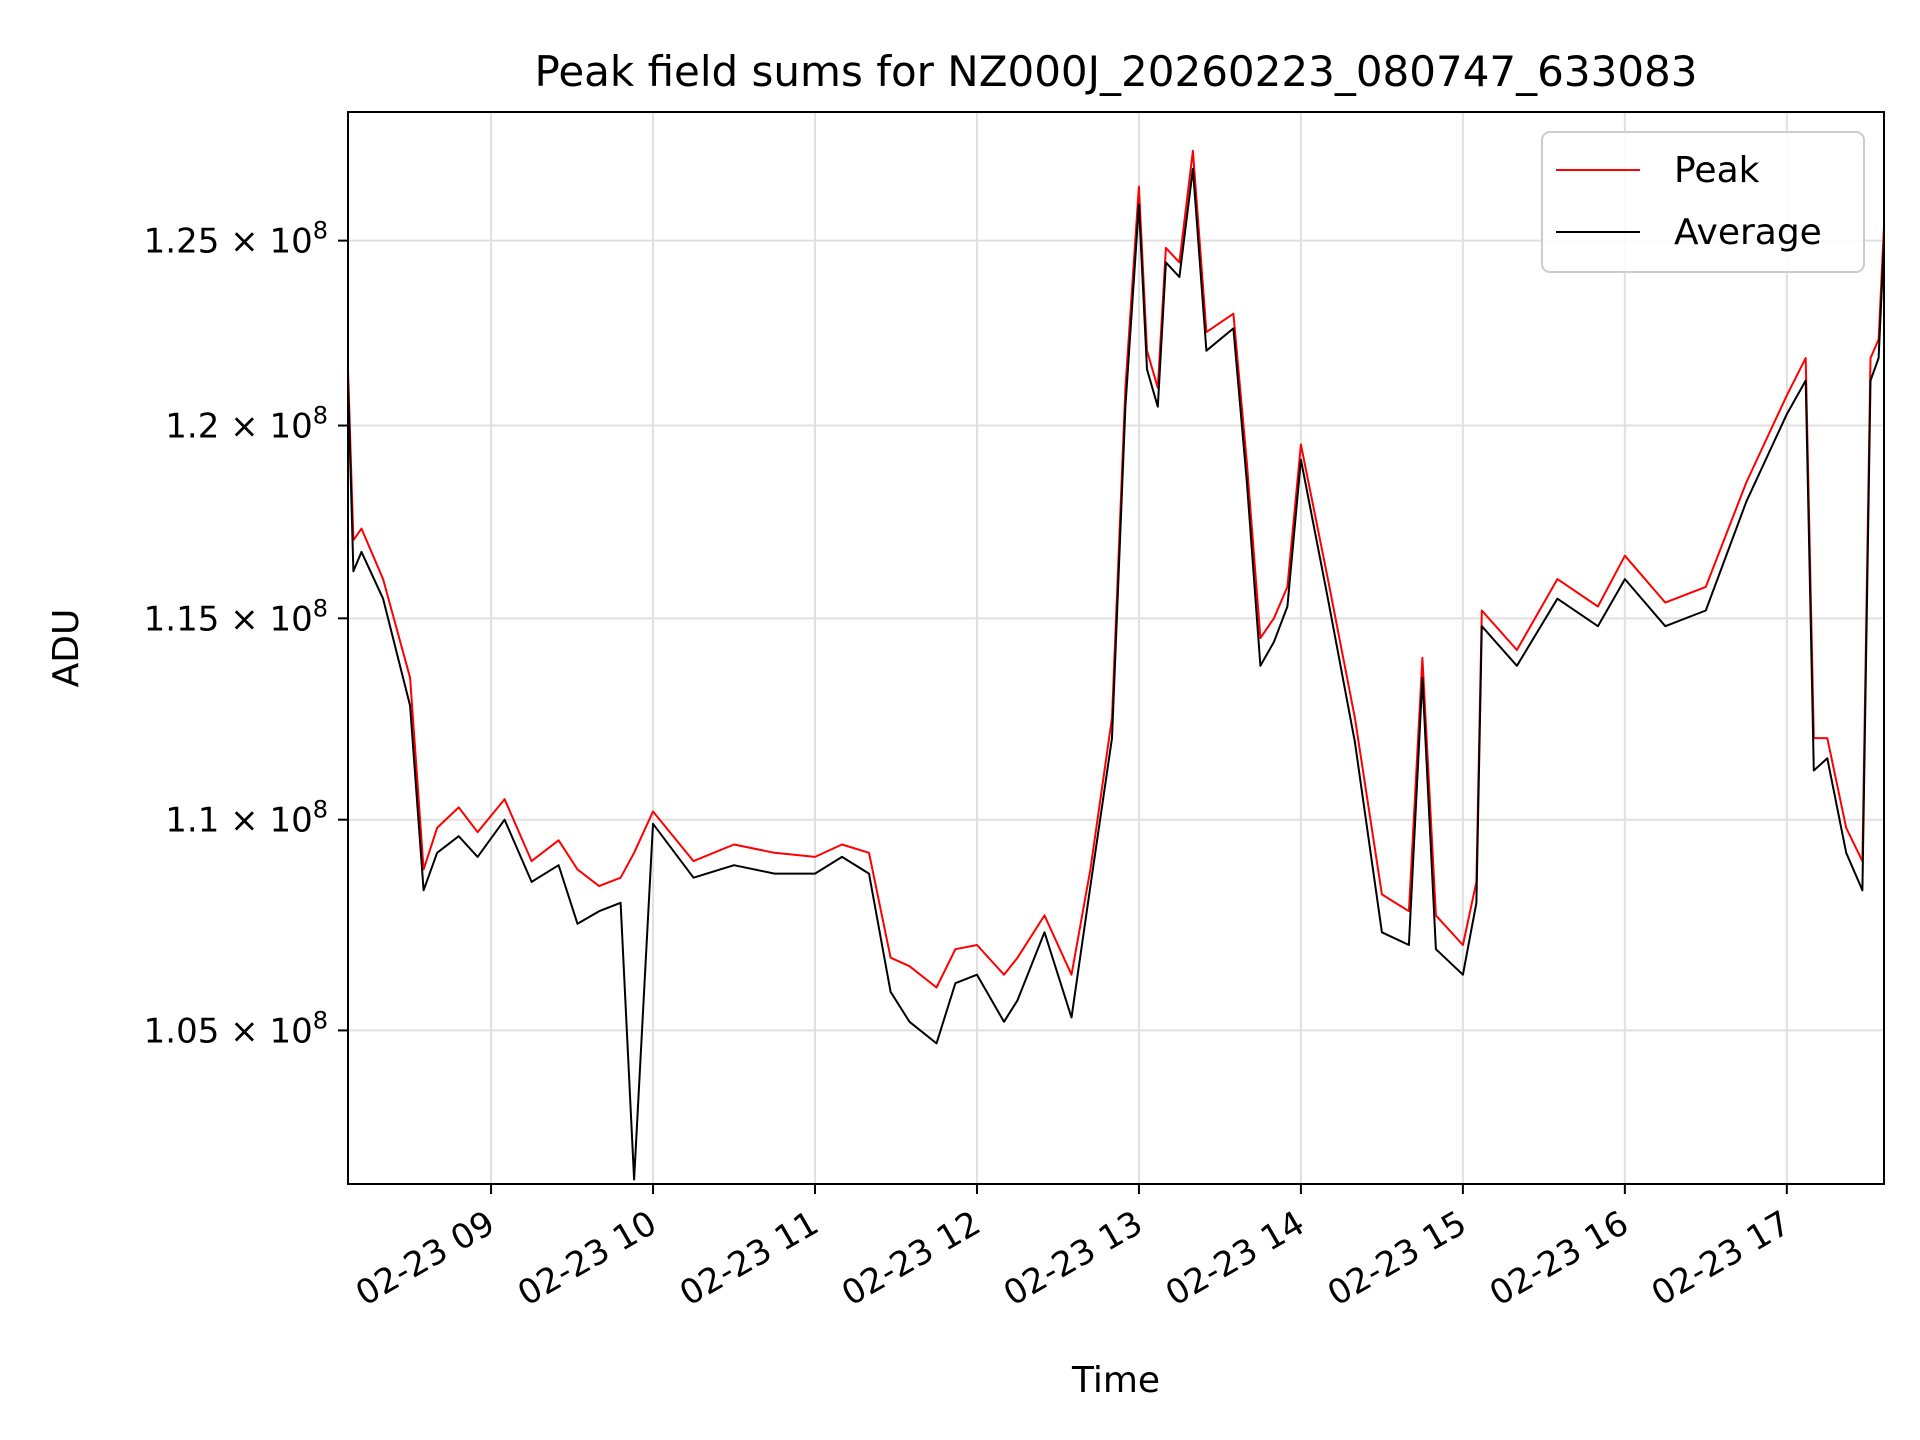  Describe the element at coordinates (238, 427) in the screenshot. I see `y-tick-mantissa: 1.2 × 10` at that location.